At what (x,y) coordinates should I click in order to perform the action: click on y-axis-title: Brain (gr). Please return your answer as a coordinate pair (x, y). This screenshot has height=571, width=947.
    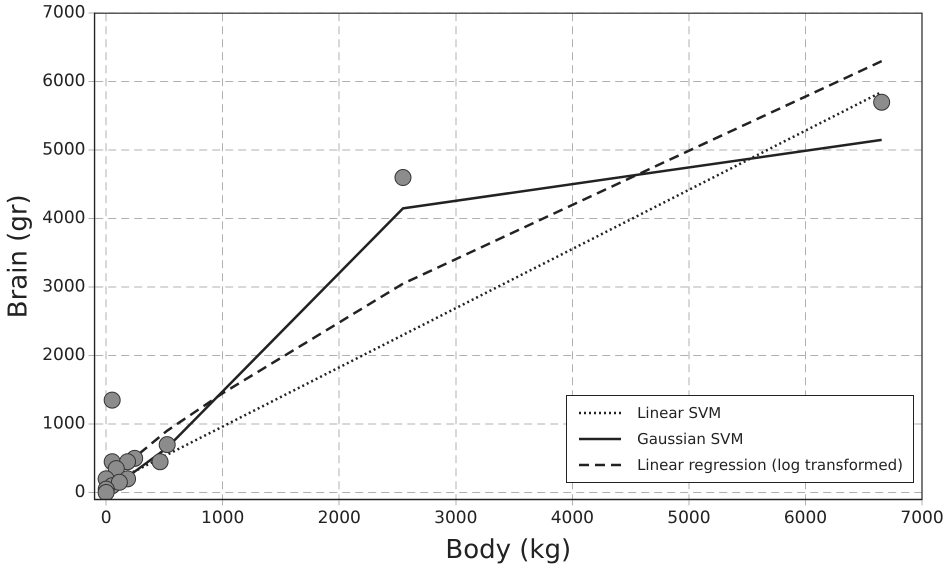
    Looking at the image, I should click on (18, 256).